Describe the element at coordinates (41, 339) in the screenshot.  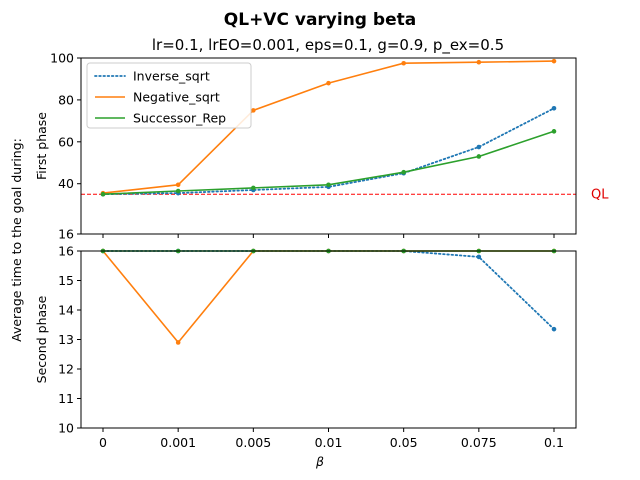
I see `panel-y-label: Second phase` at that location.